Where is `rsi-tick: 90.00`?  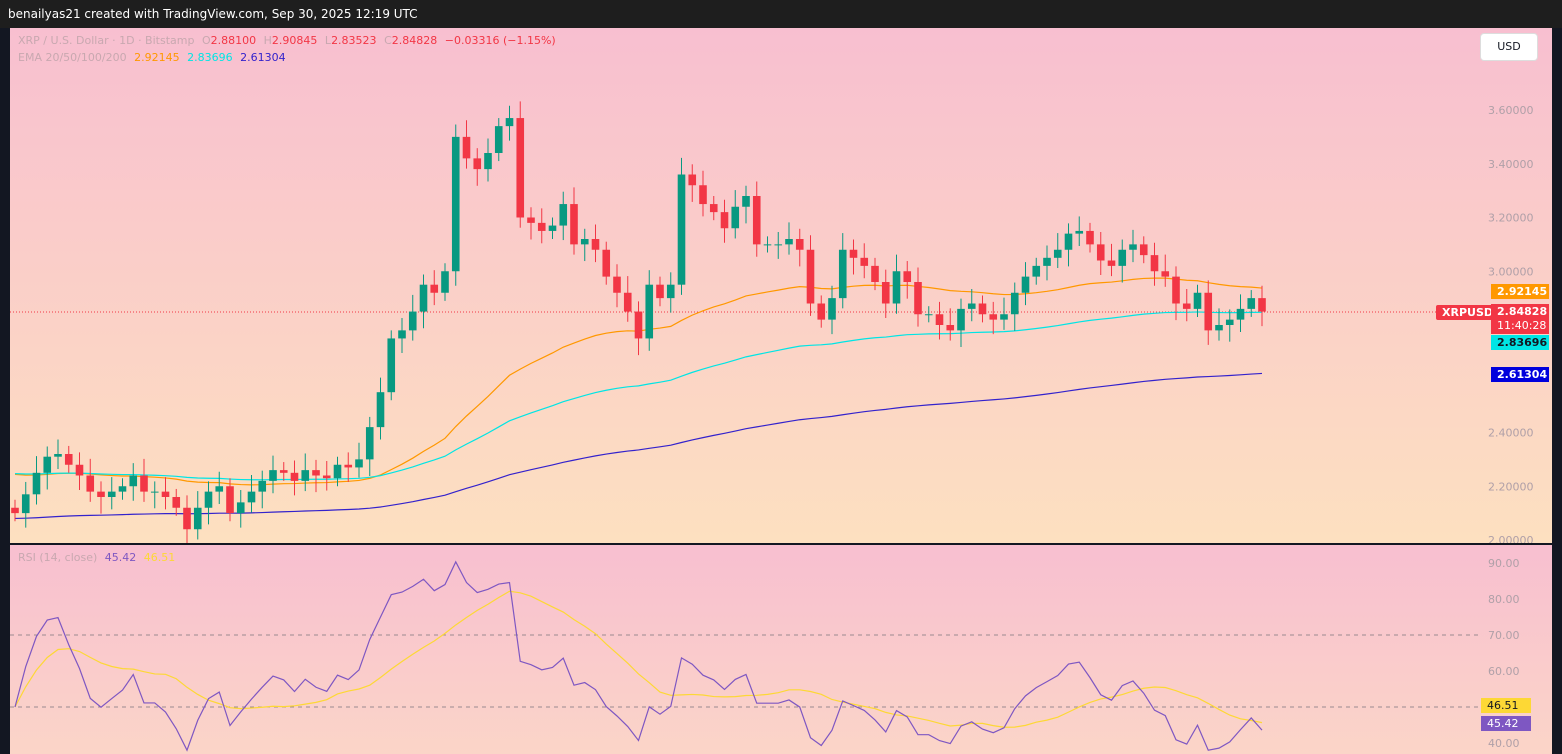
rsi-tick: 90.00 is located at coordinates (1504, 563).